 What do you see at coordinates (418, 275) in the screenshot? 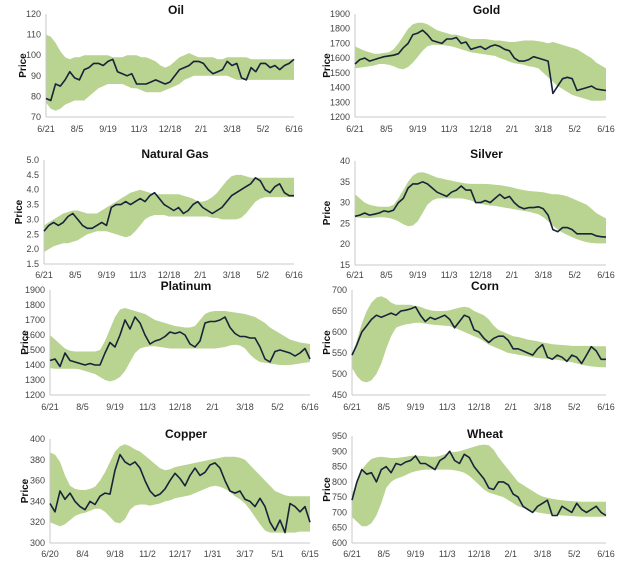
I see `silver-x-tick: 9/19` at bounding box center [418, 275].